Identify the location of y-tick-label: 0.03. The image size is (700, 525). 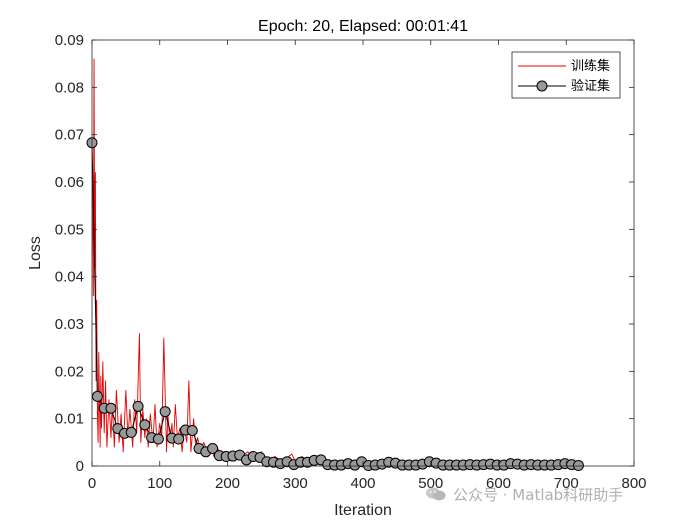
(69, 324).